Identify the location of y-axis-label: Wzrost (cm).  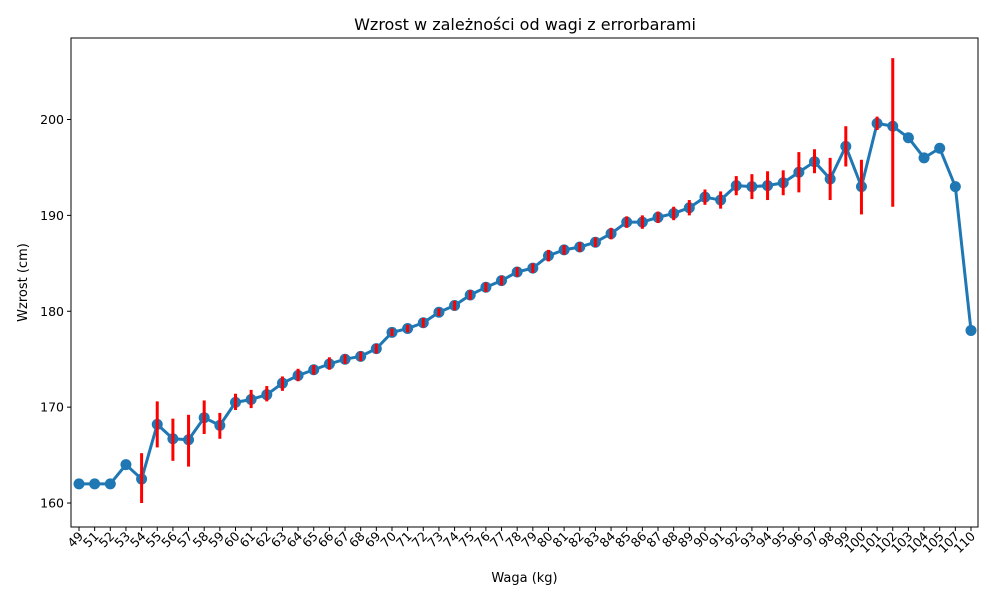
(23, 282).